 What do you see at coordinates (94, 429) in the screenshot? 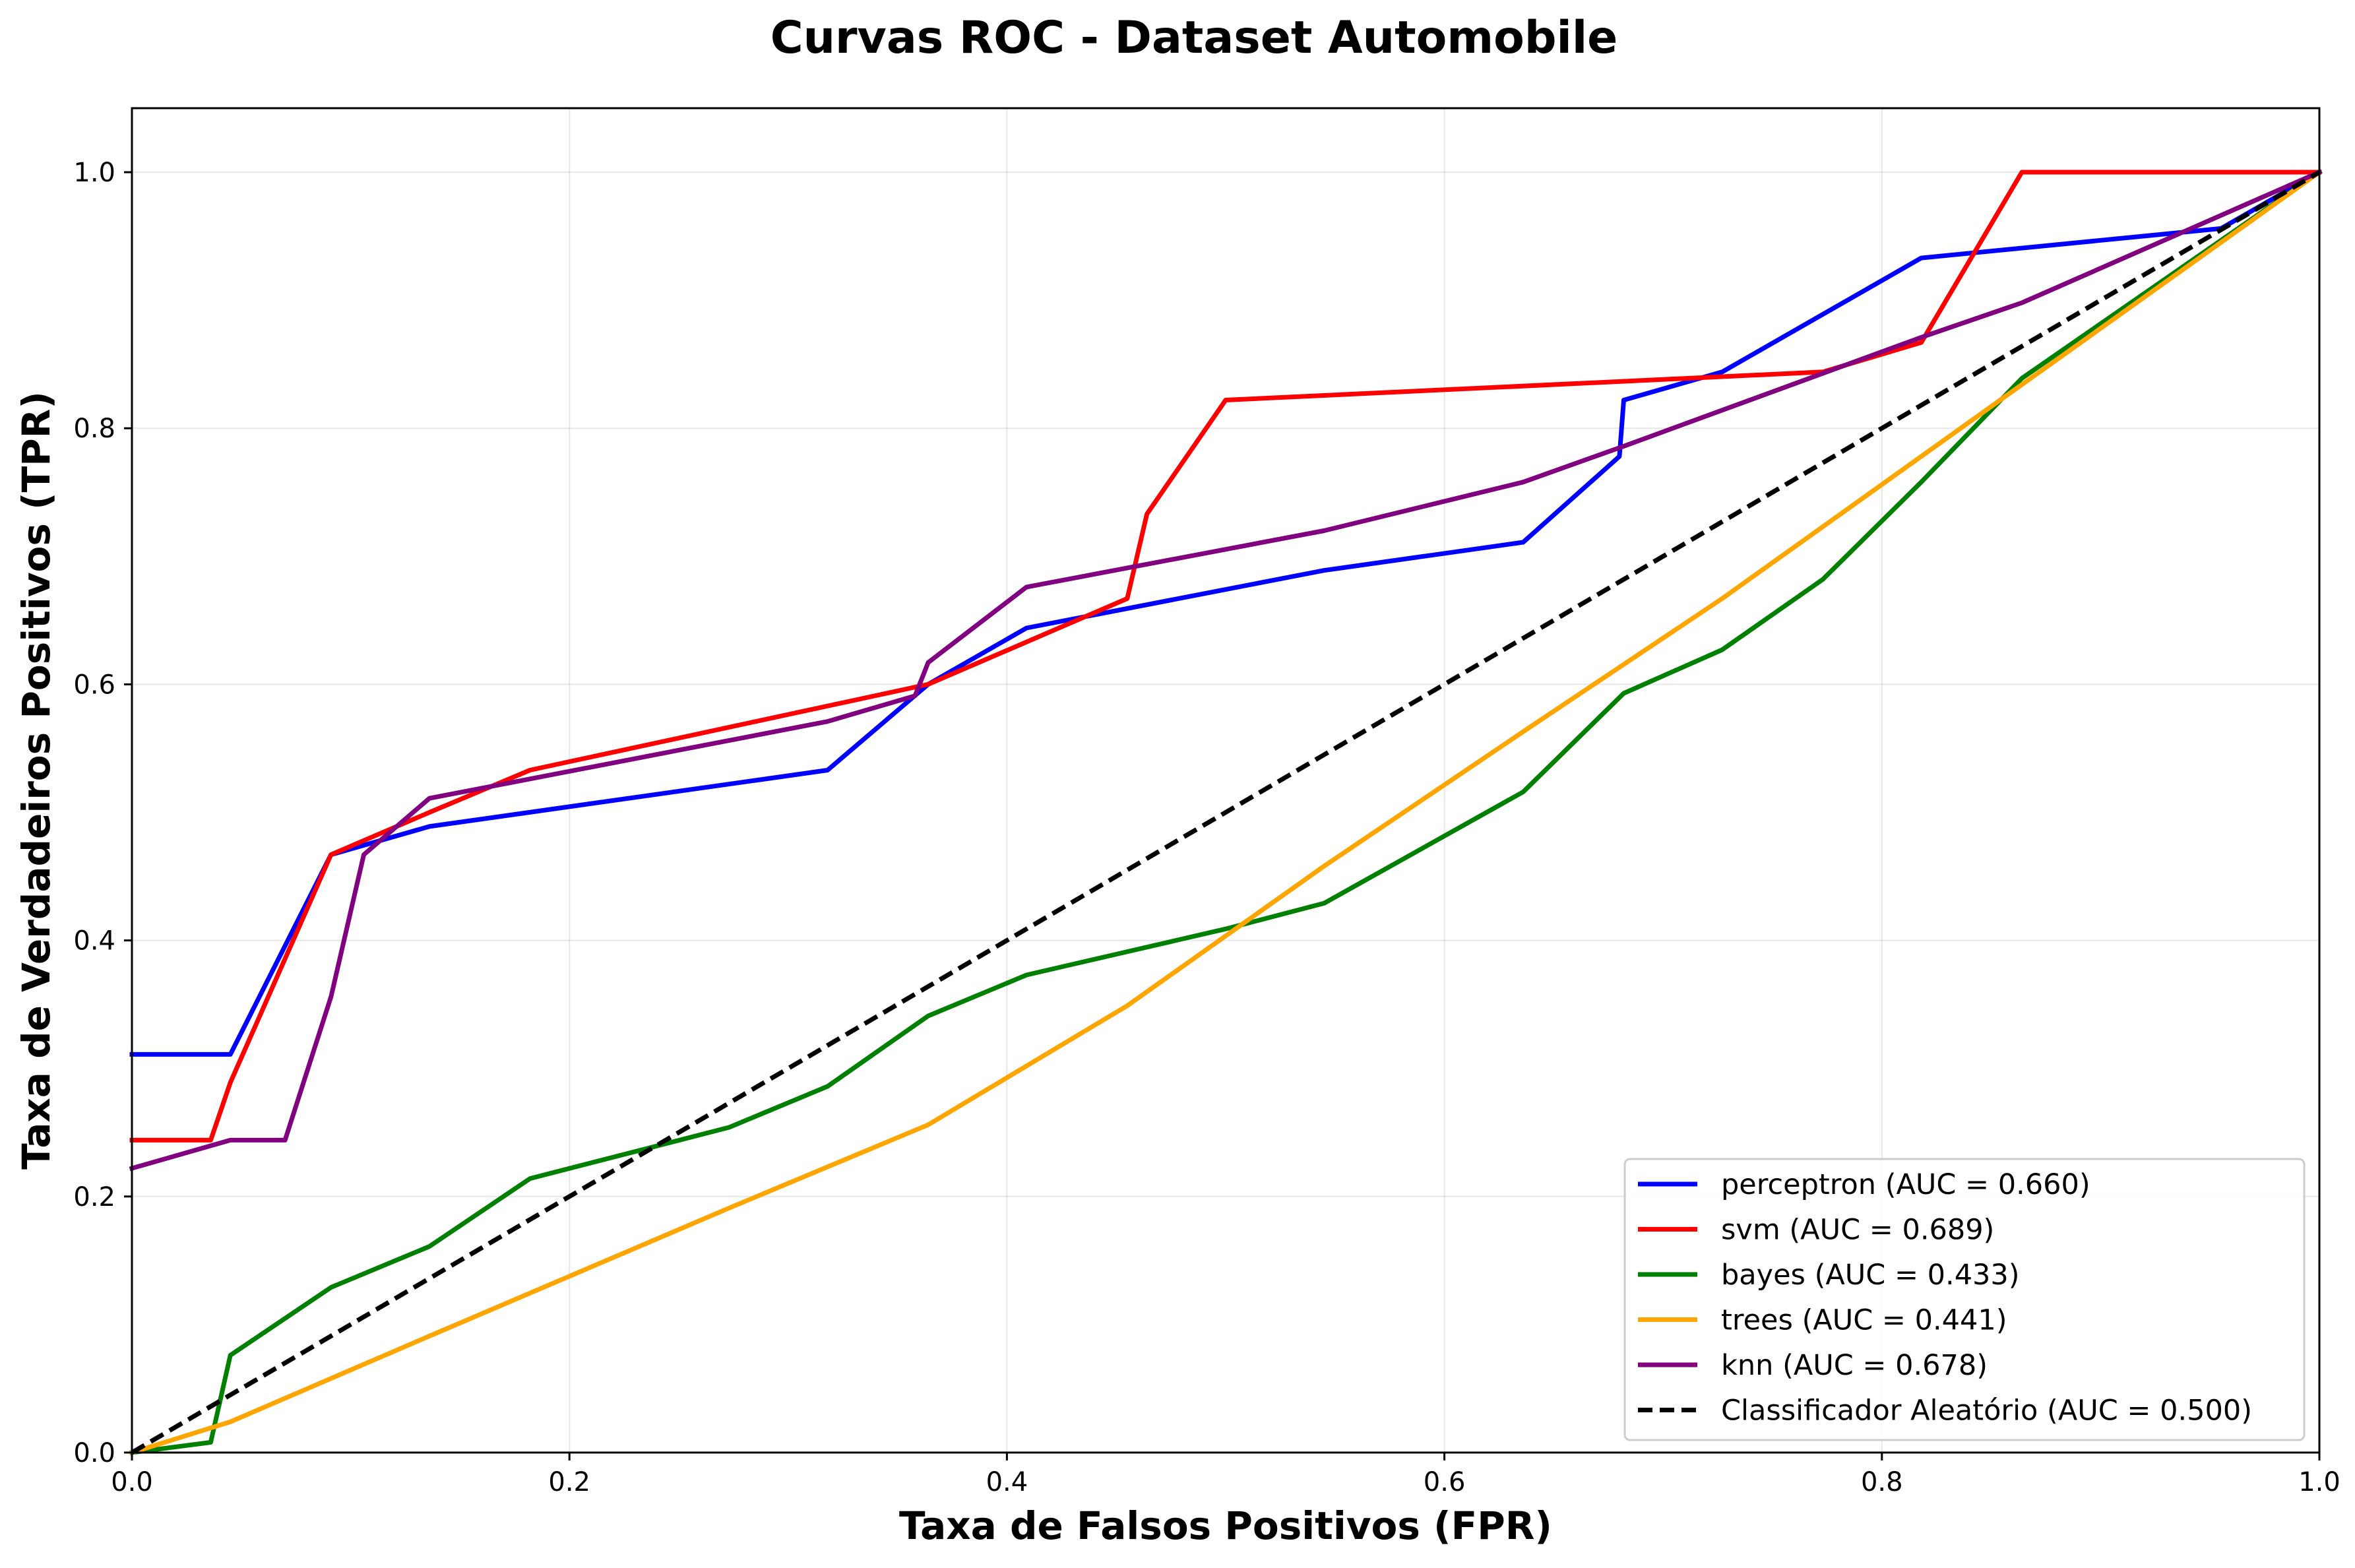
I see `y-tick-label: 0.8` at bounding box center [94, 429].